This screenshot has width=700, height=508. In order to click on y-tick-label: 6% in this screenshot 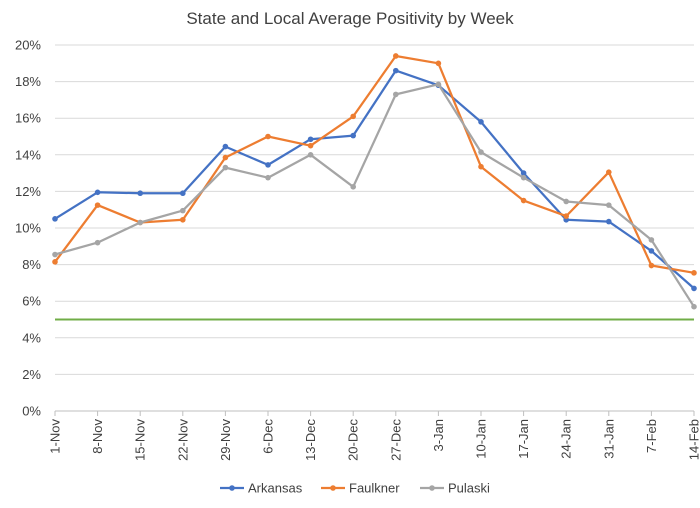, I will do `click(31, 301)`.